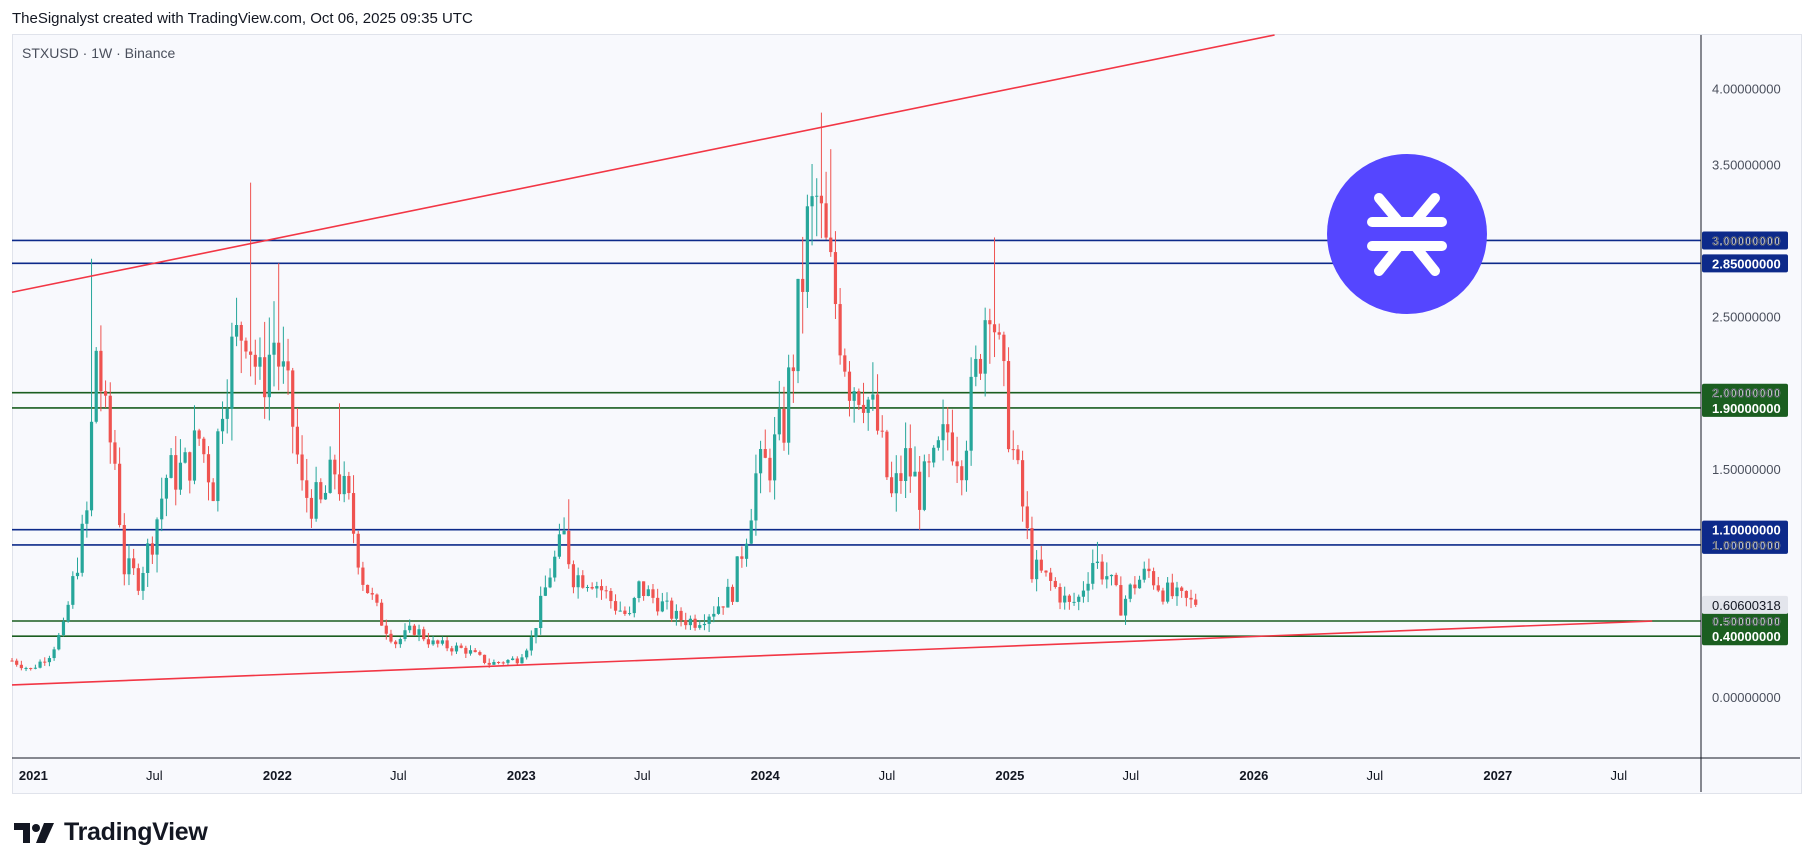 The image size is (1815, 868). I want to click on level-label: 3.00000000, so click(1746, 240).